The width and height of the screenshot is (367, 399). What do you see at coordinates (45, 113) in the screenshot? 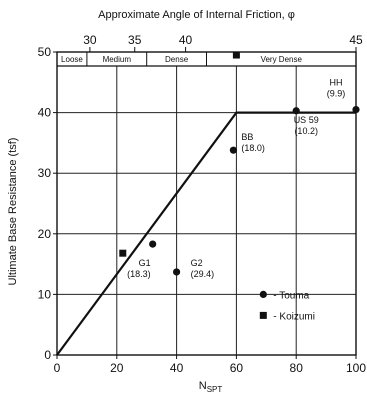
I see `y-axis-tick-label: 40` at bounding box center [45, 113].